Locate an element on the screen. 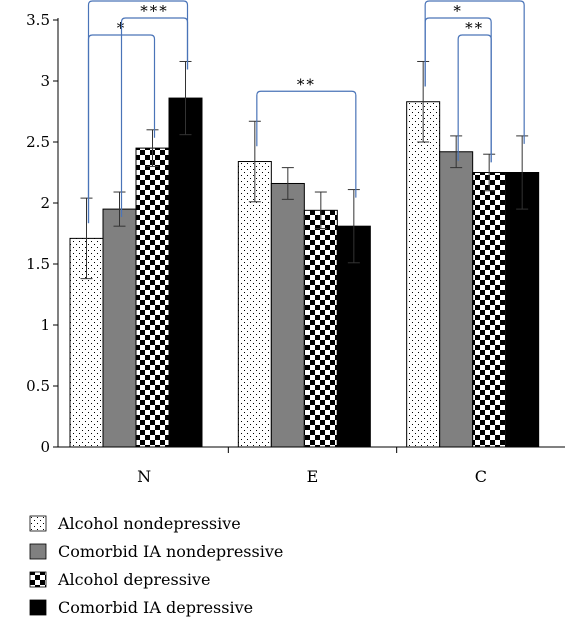 Image resolution: width=568 pixels, height=639 pixels. x-category-label: C is located at coordinates (481, 476).